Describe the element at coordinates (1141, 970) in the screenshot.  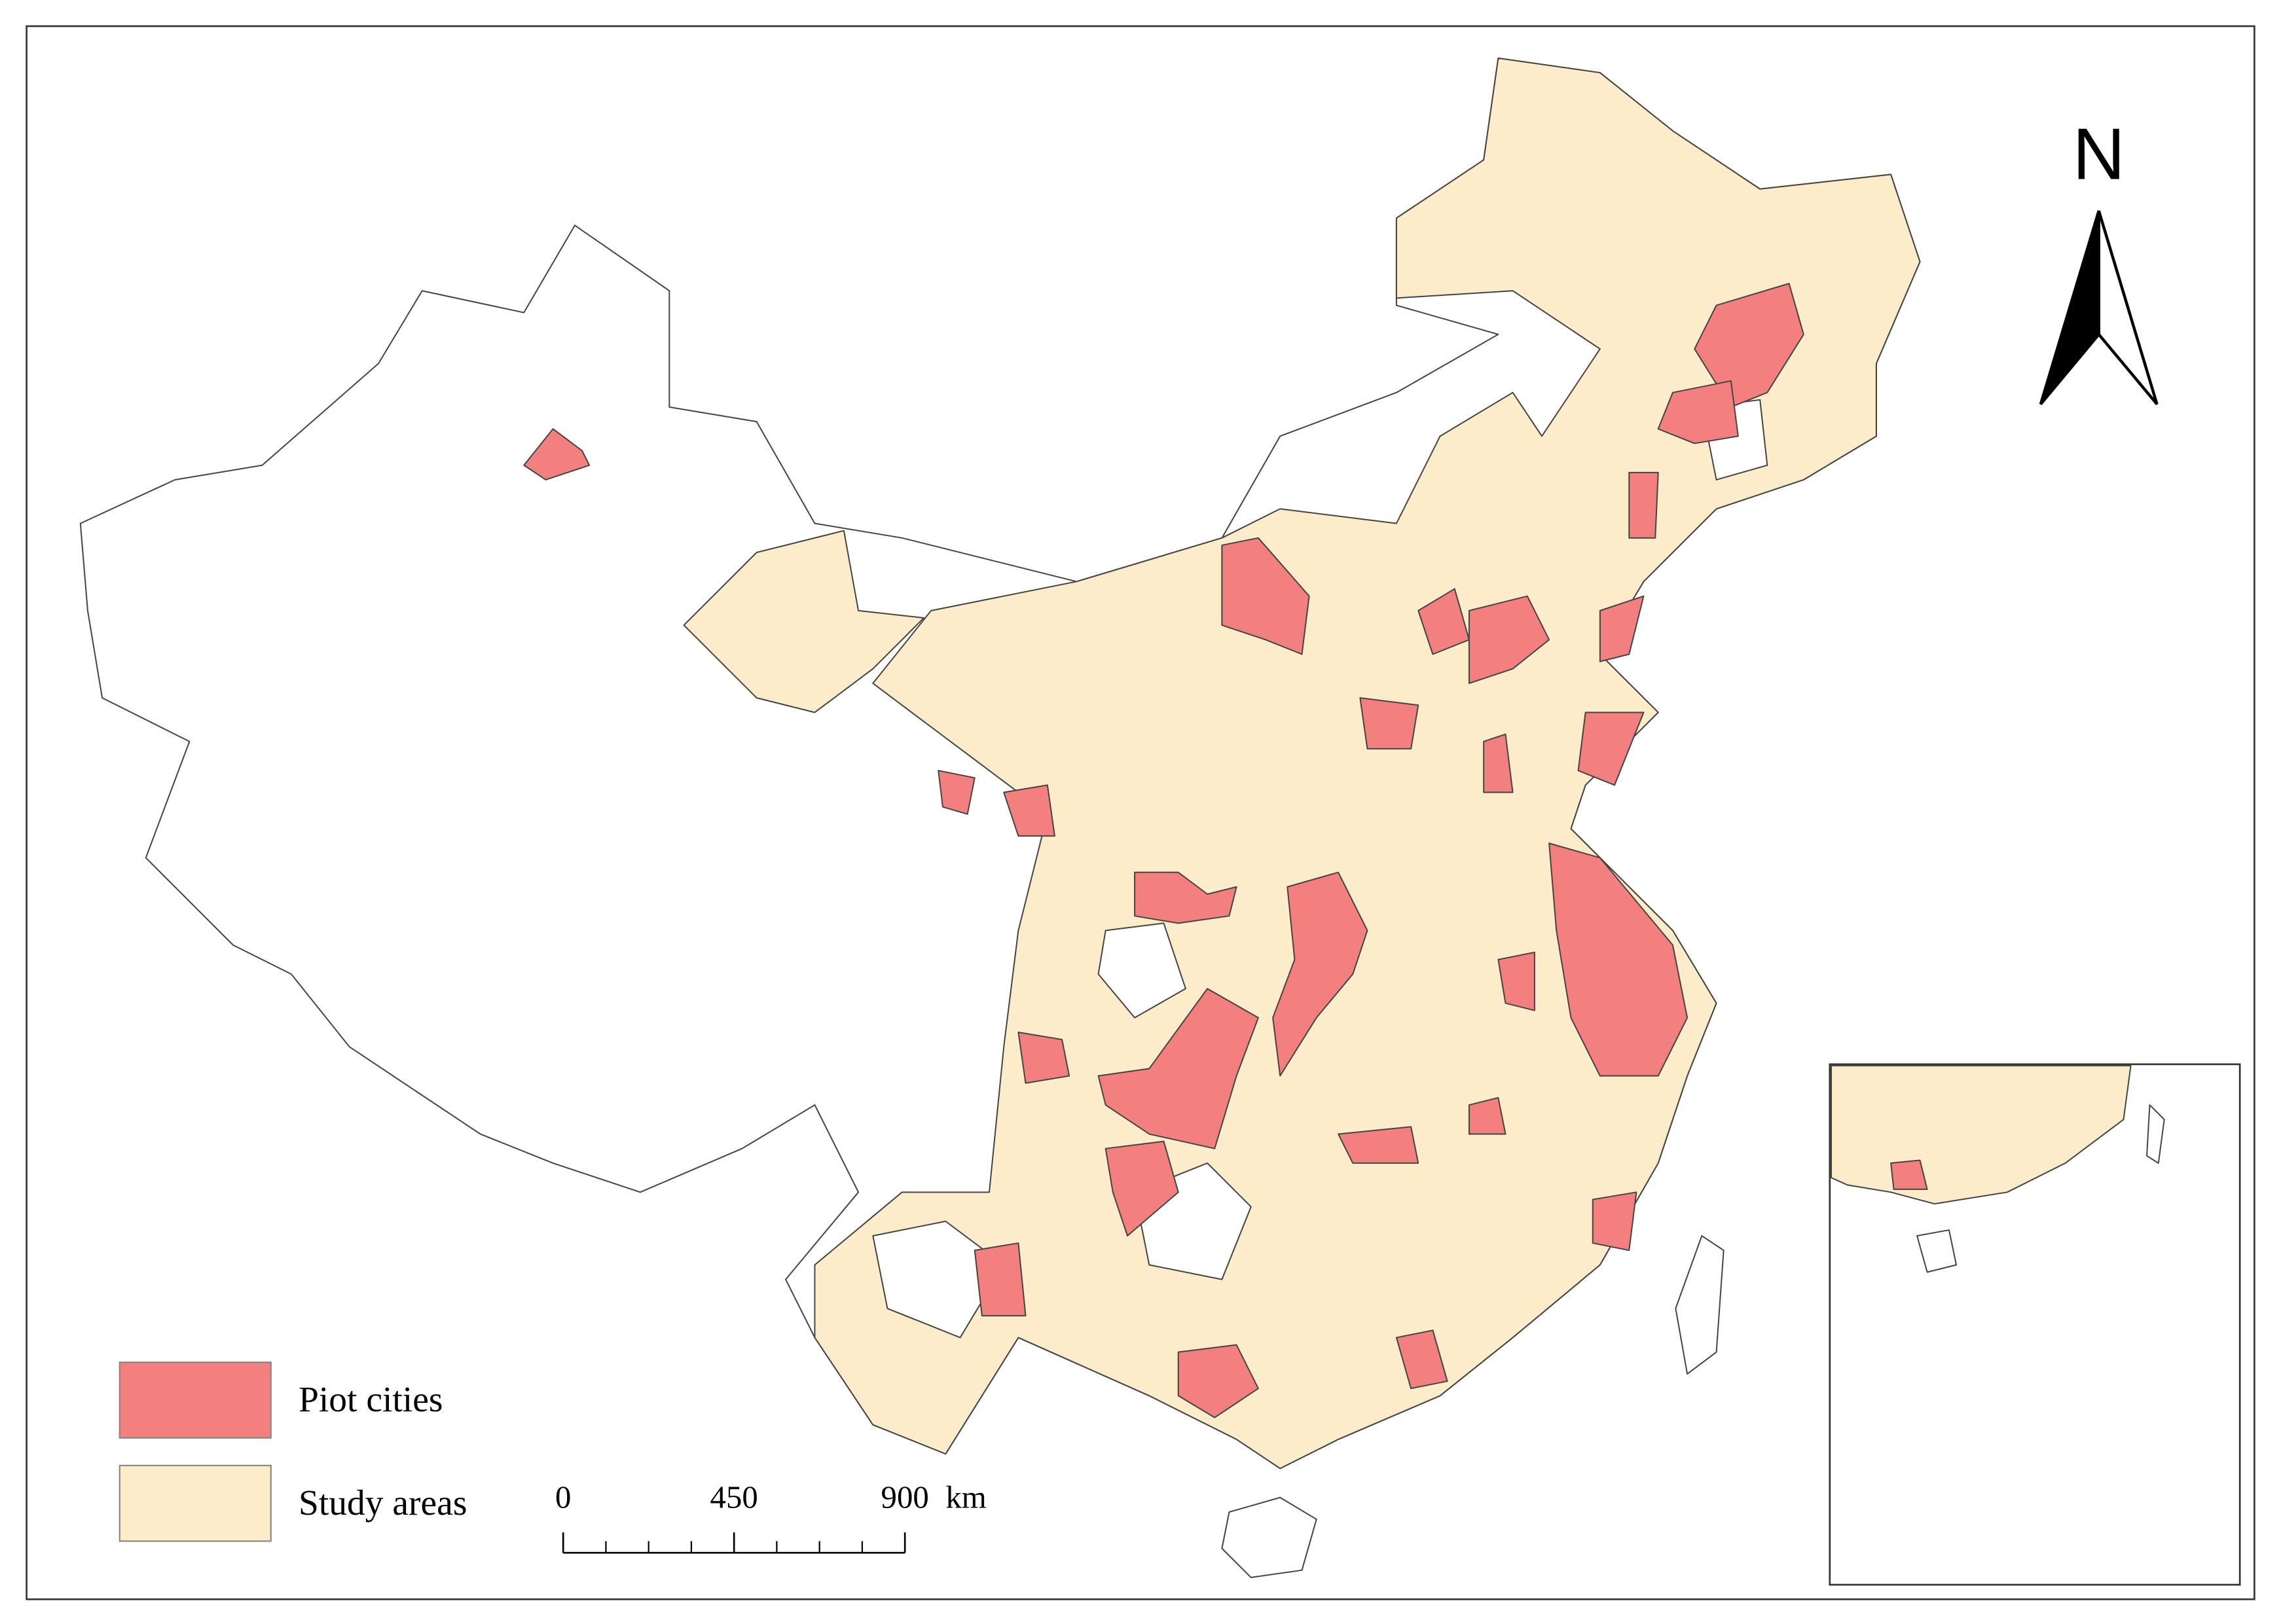
I see `non-study-region` at that location.